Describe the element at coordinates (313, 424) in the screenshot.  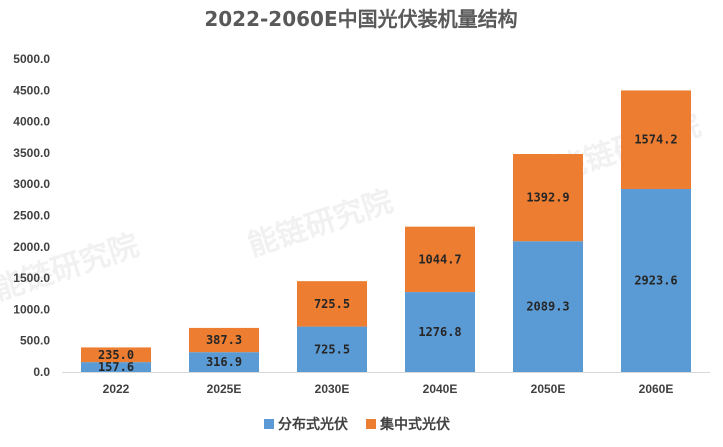
I see `legend-label-0: 分布式光伏` at that location.